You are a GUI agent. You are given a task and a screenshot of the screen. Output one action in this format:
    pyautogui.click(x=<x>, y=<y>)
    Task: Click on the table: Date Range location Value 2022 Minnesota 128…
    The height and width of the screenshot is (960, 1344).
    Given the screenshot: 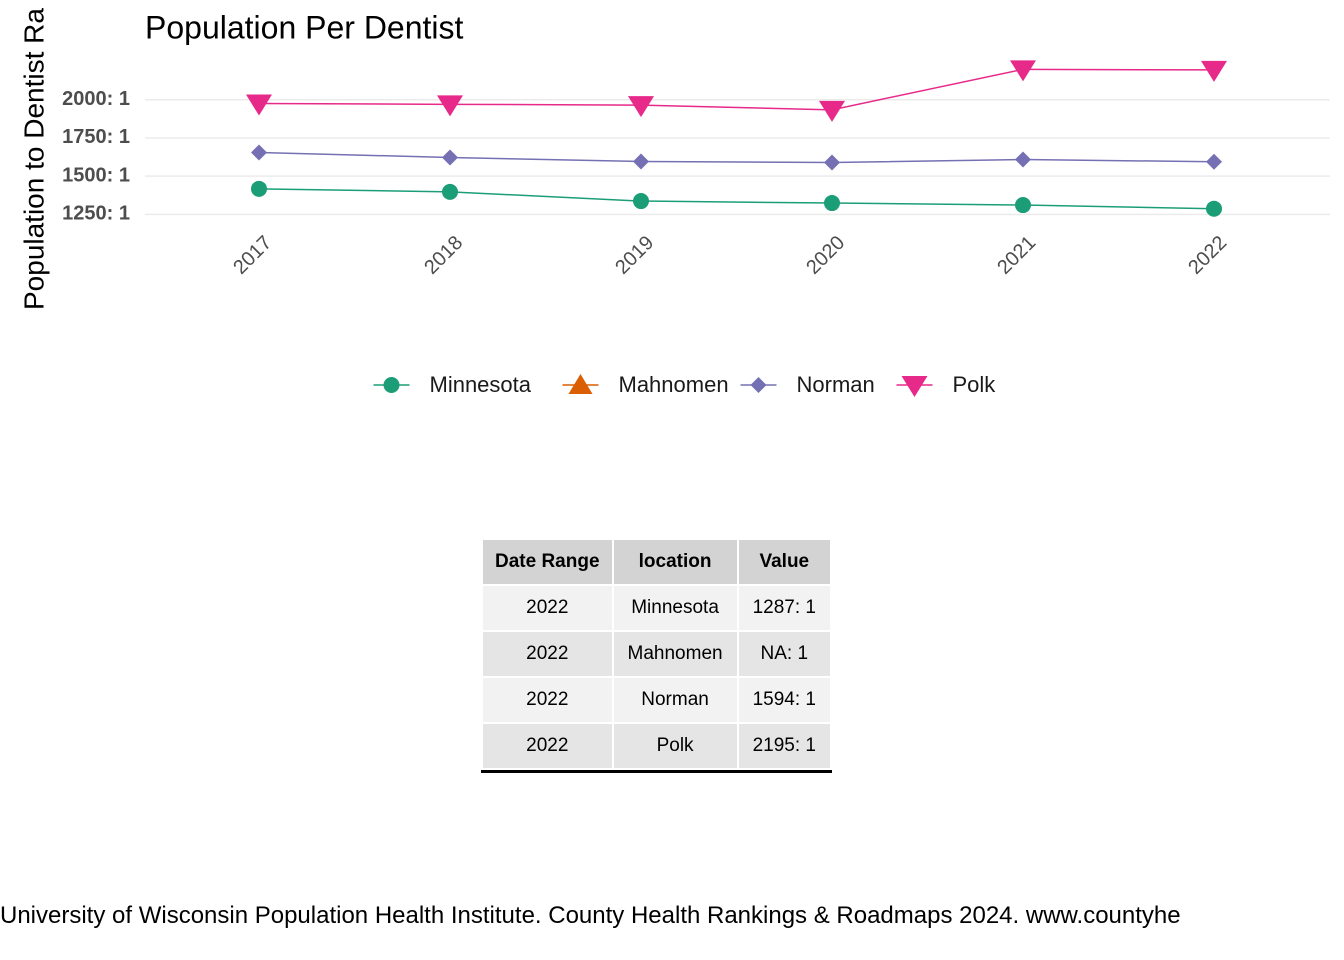 What is the action you would take?
    pyautogui.click(x=656, y=655)
    